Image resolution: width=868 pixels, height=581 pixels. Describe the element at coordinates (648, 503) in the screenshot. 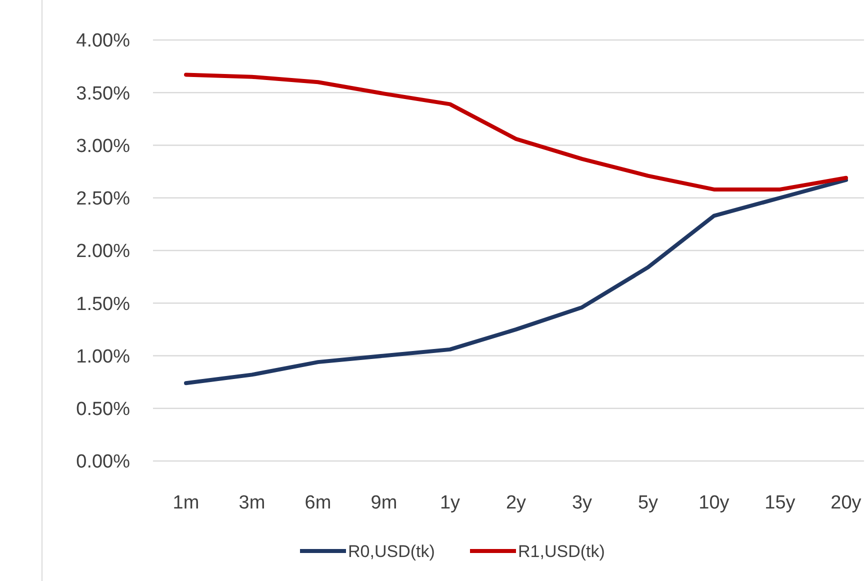

I see `x-tick-label: 5y` at that location.